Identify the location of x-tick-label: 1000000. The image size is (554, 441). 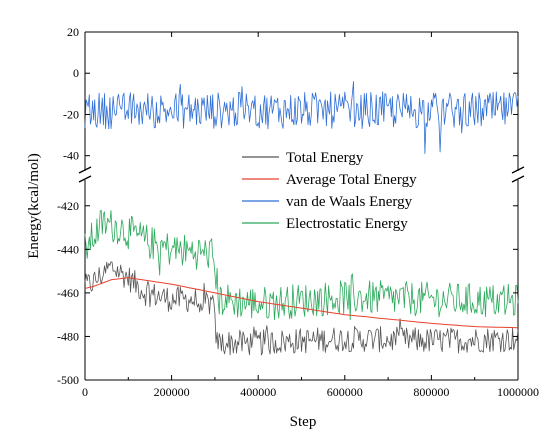
(518, 392).